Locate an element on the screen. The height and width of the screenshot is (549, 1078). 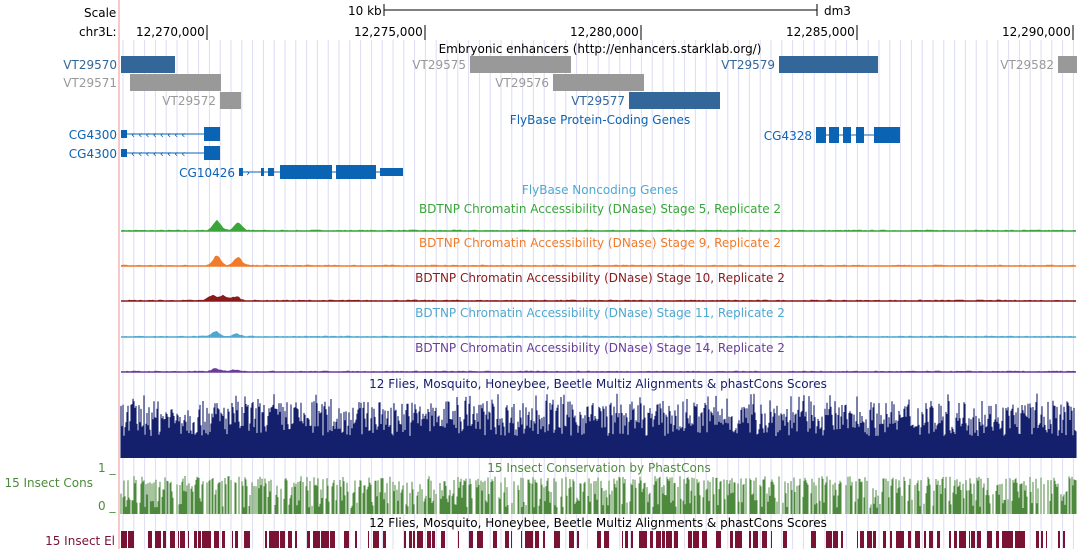
conserved-elements-blocks is located at coordinates (593, 539).